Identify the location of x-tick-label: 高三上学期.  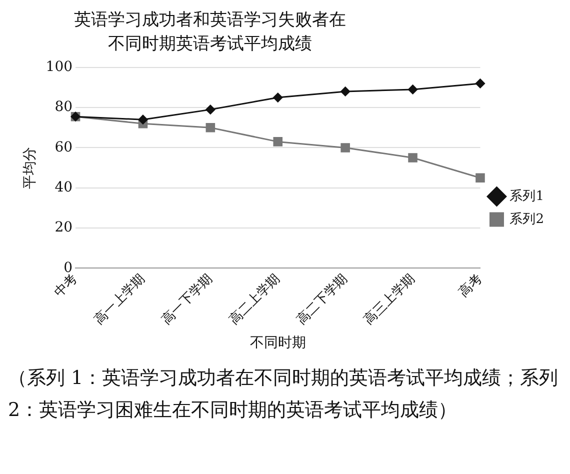
(389, 299).